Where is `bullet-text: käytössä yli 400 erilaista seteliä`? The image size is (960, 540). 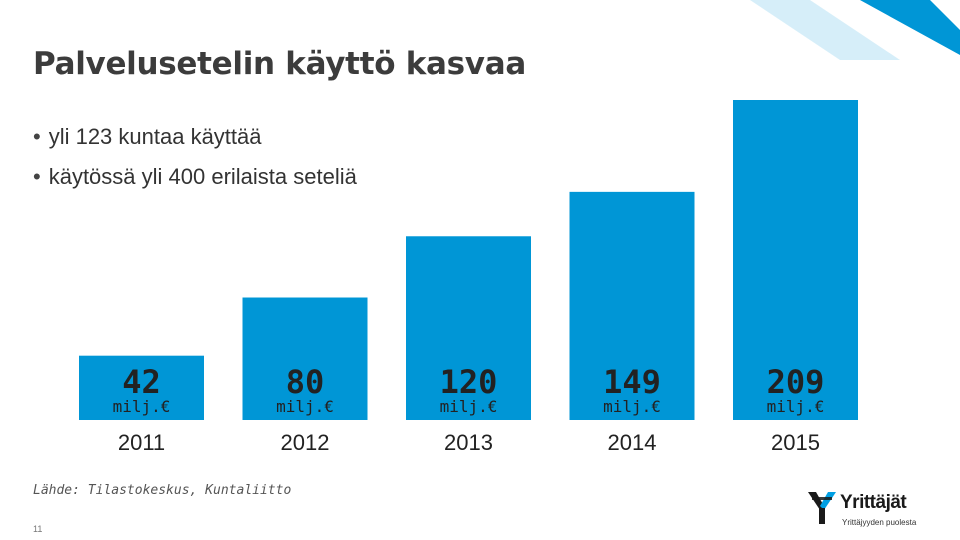
bullet-text: käytössä yli 400 erilaista seteliä is located at coordinates (202, 176).